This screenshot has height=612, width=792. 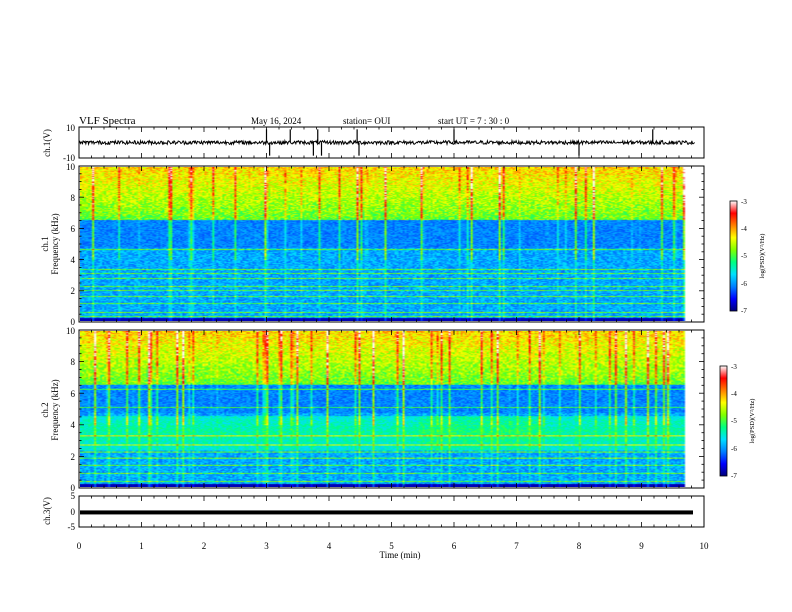 I want to click on ch1-spec-ylabel-channel: ch.1, so click(x=45, y=243).